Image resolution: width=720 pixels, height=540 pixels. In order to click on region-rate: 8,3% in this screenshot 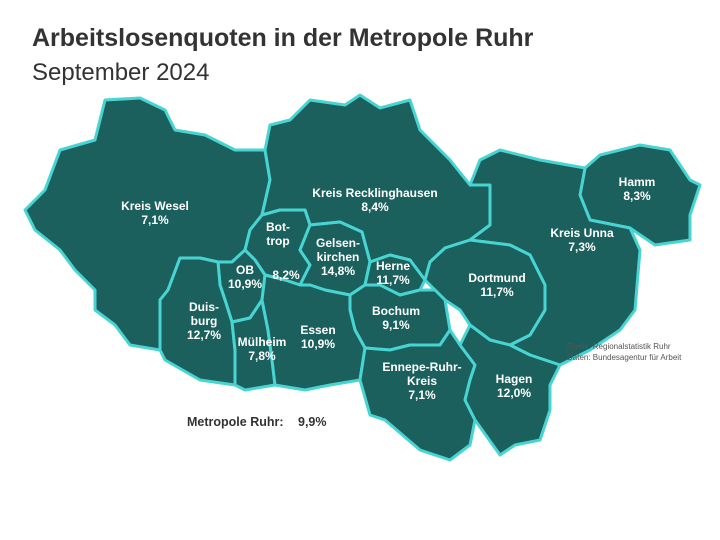, I will do `click(637, 196)`.